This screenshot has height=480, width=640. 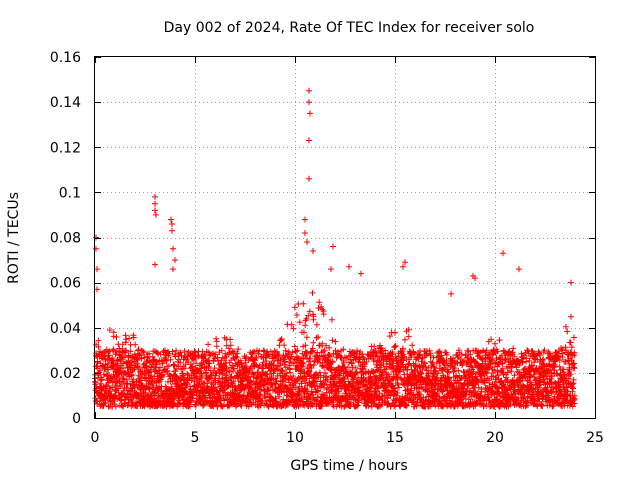 What do you see at coordinates (95, 438) in the screenshot?
I see `x-tick-label: 0` at bounding box center [95, 438].